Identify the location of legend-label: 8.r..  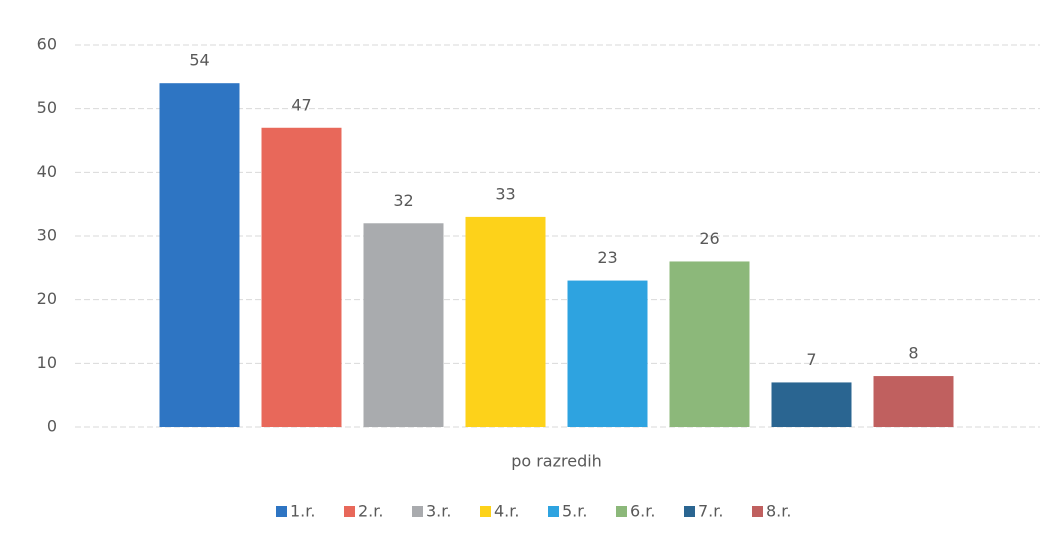
(778, 511).